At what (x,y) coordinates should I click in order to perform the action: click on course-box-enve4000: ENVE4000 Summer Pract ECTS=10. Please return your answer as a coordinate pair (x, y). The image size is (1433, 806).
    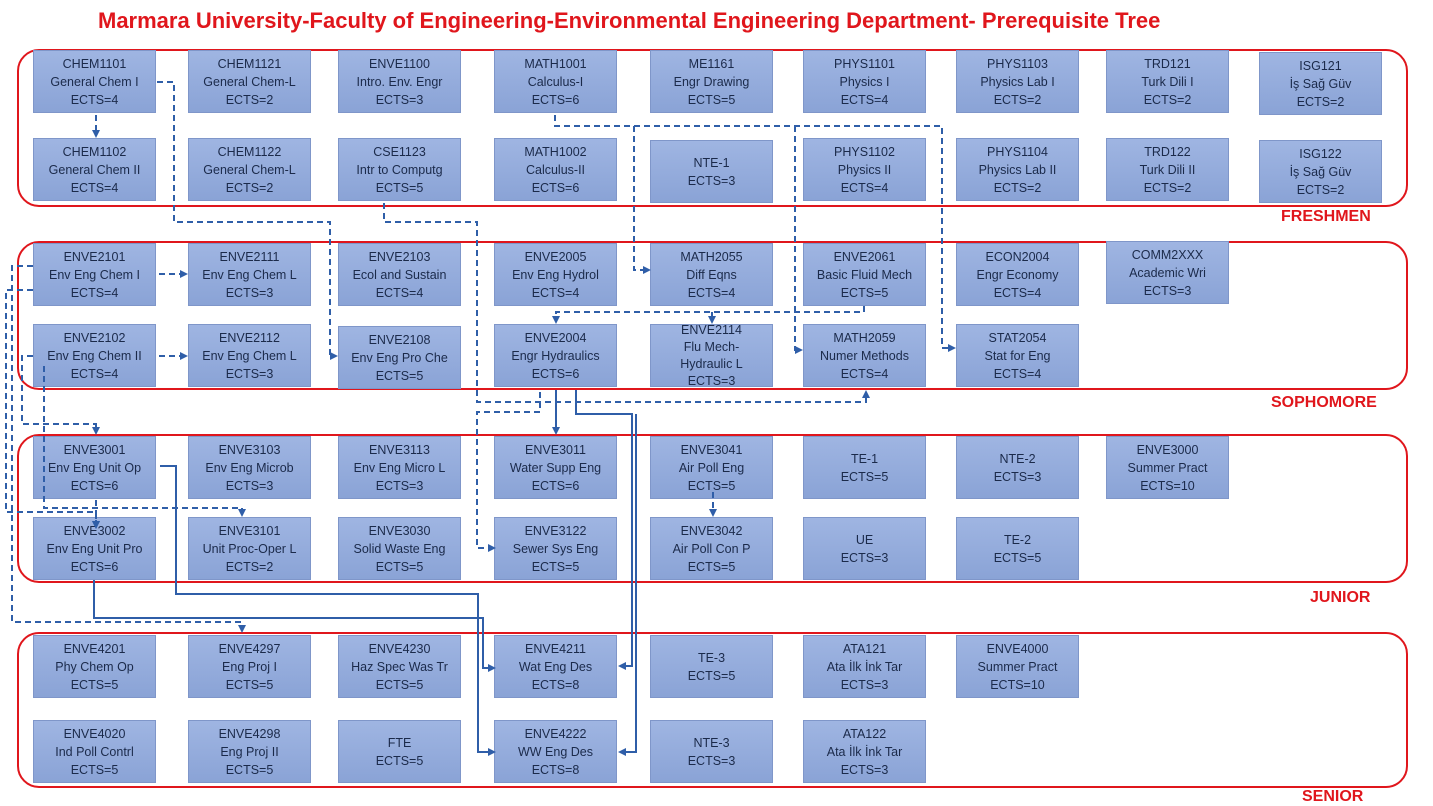
    Looking at the image, I should click on (1017, 666).